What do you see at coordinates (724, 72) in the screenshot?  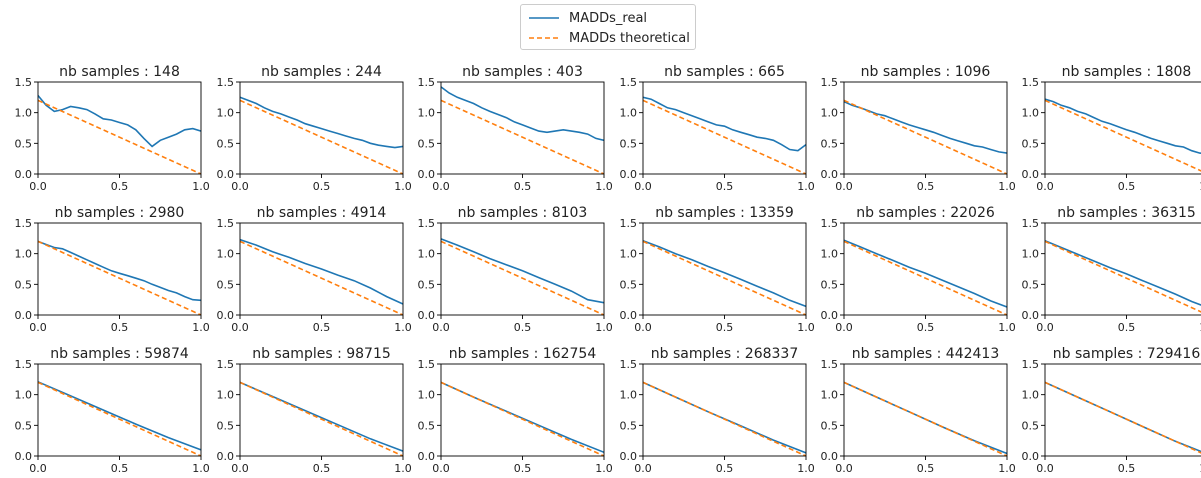 I see `subplot-title: nb samples : 665` at bounding box center [724, 72].